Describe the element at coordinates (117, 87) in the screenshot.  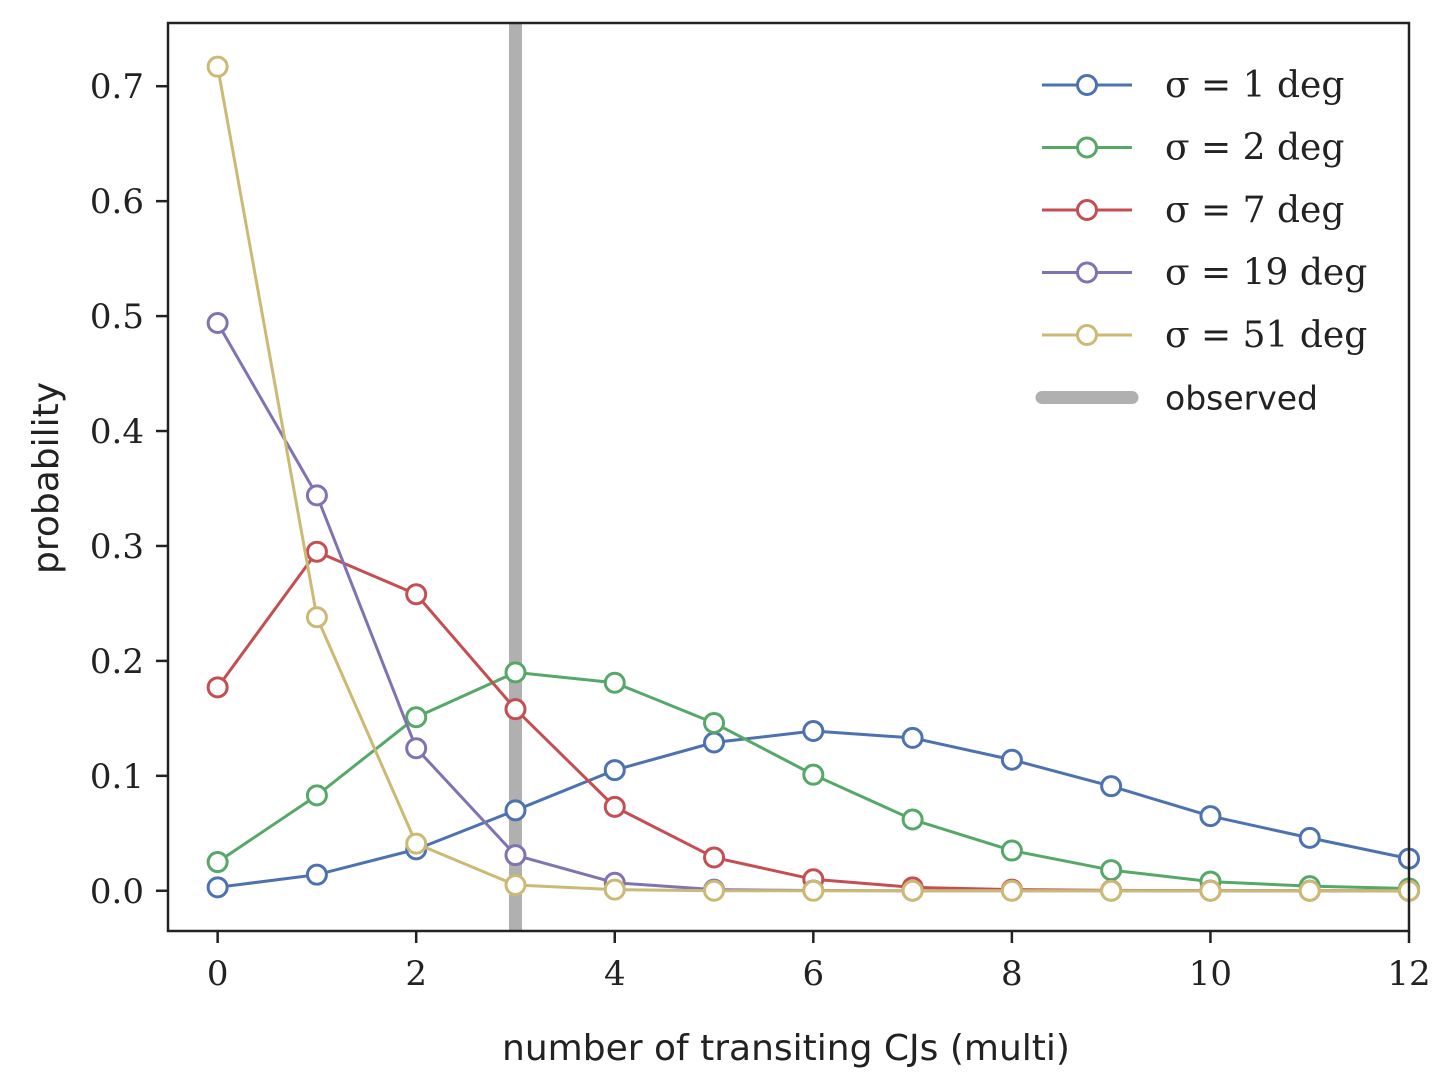
I see `y-tick-label: 0.7` at that location.